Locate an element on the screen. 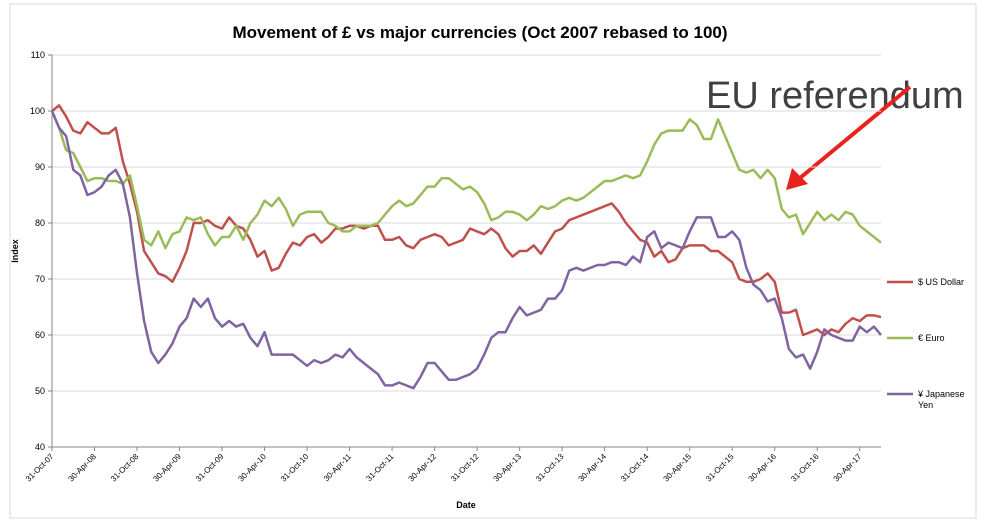  y-tick-label: 90 is located at coordinates (40, 167).